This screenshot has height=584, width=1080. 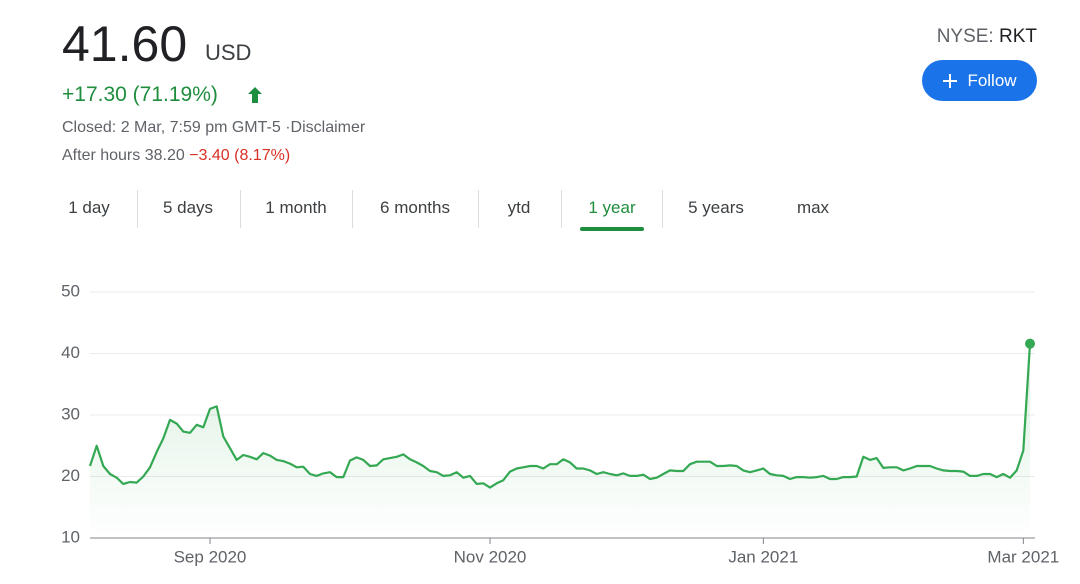 I want to click on range-tab: 6 months, so click(x=415, y=207).